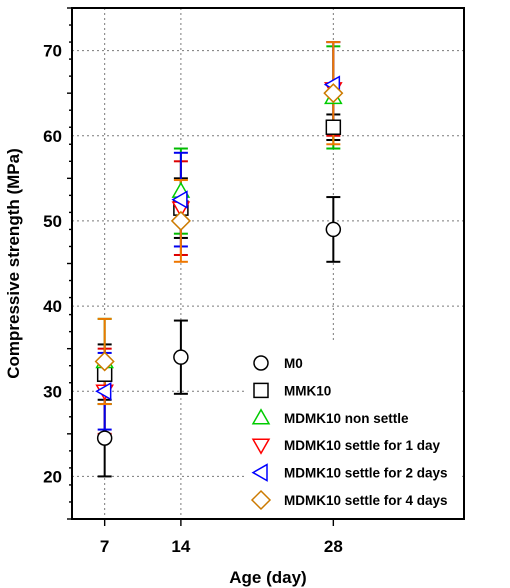 Image resolution: width=510 pixels, height=588 pixels. Describe the element at coordinates (13, 263) in the screenshot. I see `y-axis-title: Compressive strength (MPa)` at that location.